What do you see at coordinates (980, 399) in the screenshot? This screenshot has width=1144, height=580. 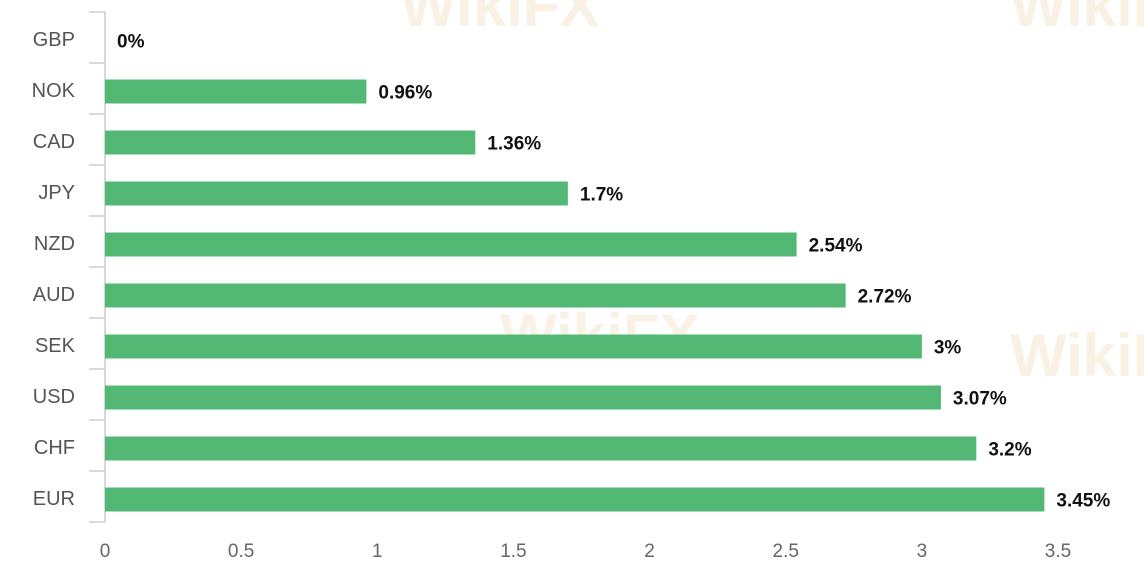 I see `value-label: 3.07%` at bounding box center [980, 399].